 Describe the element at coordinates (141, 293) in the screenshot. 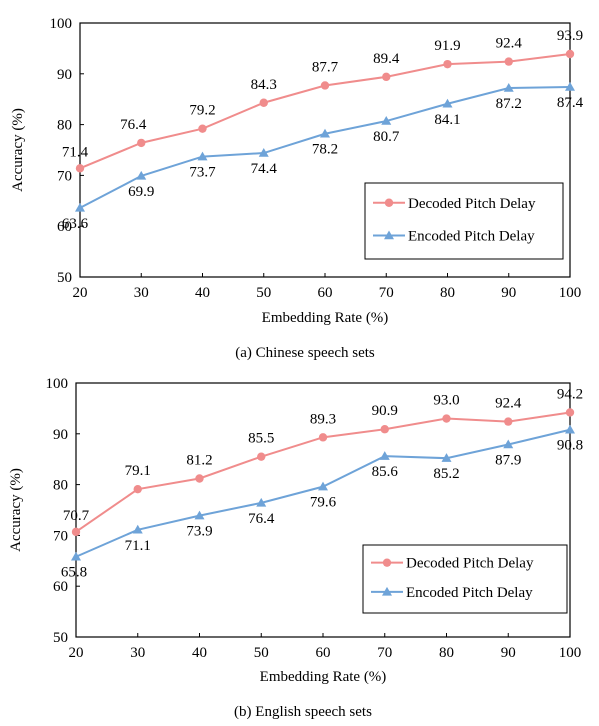

I see `x-tick-label: 30` at that location.